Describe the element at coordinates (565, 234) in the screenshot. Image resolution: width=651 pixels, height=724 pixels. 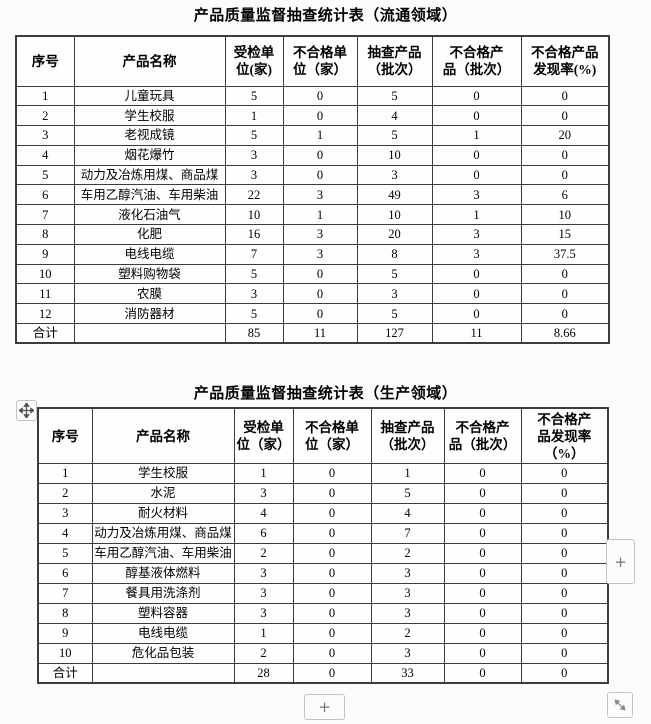
I see `table-cell: 15` at that location.